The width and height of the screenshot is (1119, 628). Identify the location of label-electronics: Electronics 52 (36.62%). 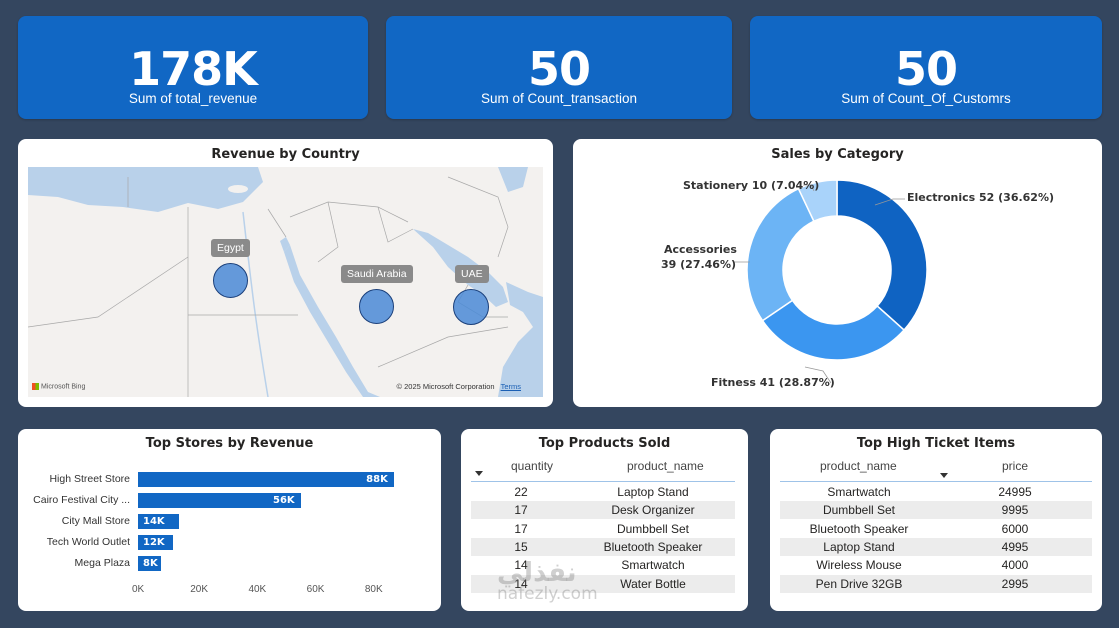
(981, 197).